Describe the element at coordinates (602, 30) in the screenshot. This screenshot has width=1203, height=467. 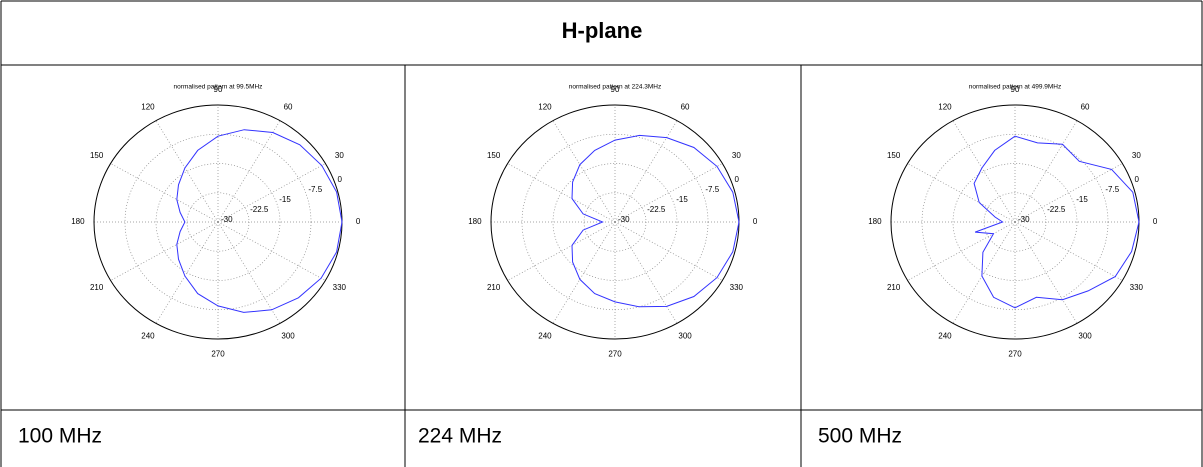
I see `table-title: H-plane` at that location.